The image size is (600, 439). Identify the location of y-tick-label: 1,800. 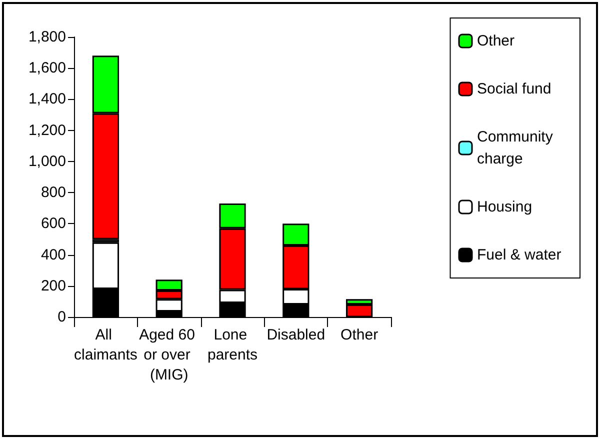
(47, 37).